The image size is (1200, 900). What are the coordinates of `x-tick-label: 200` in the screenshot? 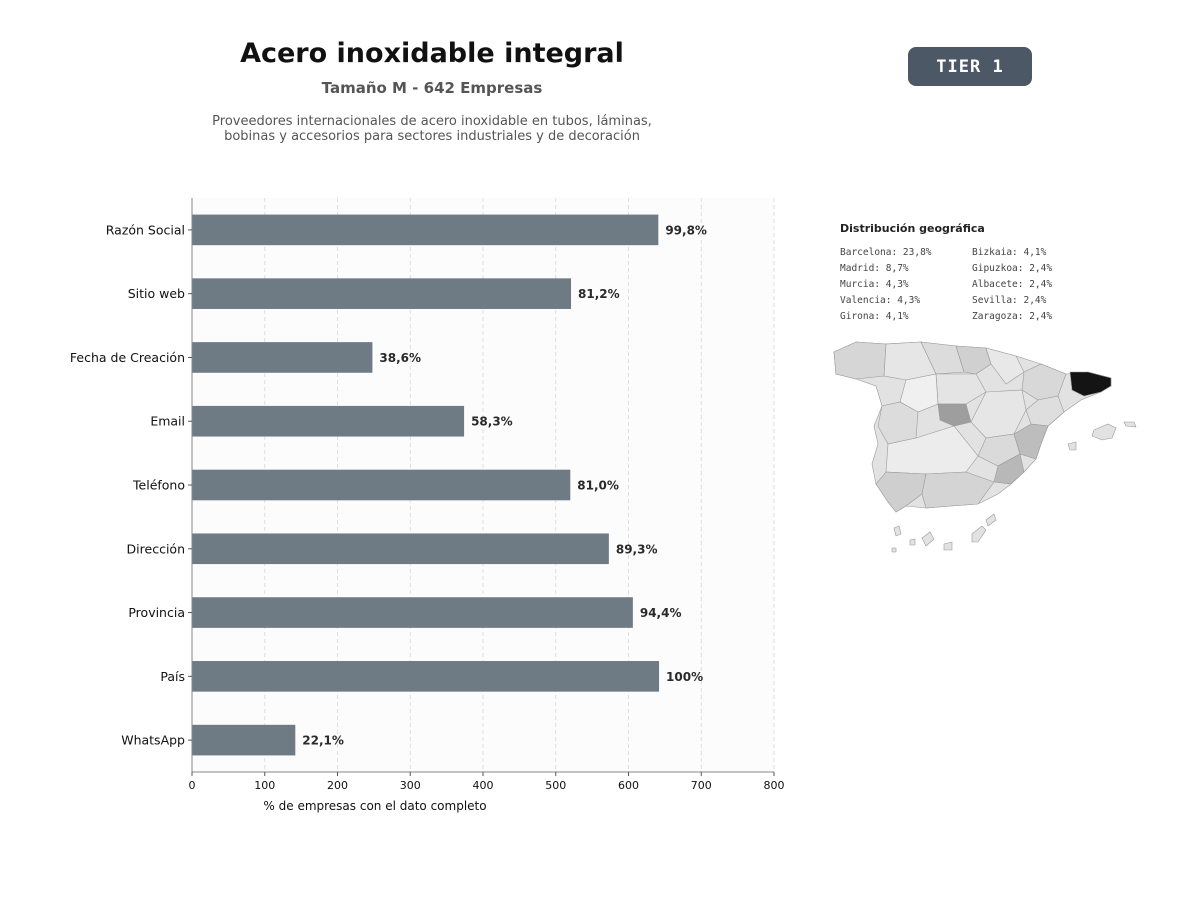 It's located at (337, 785).